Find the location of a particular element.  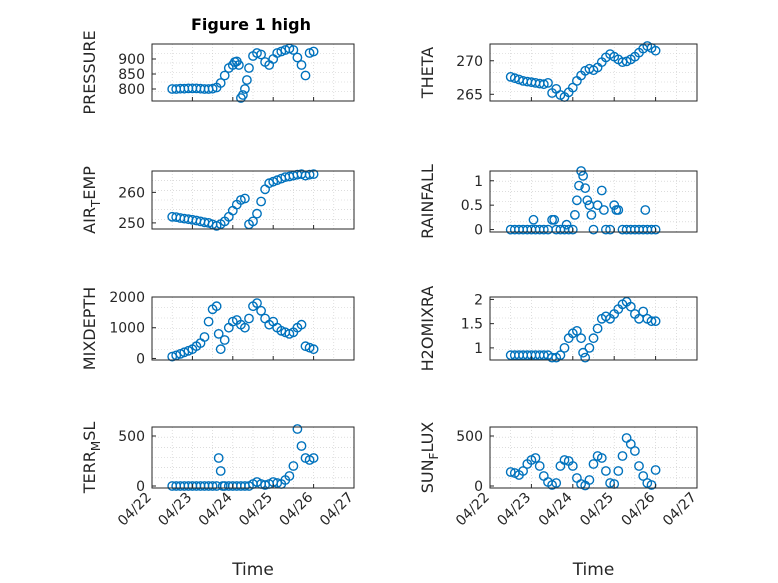

y-tick-label: 0.5 is located at coordinates (472, 206).